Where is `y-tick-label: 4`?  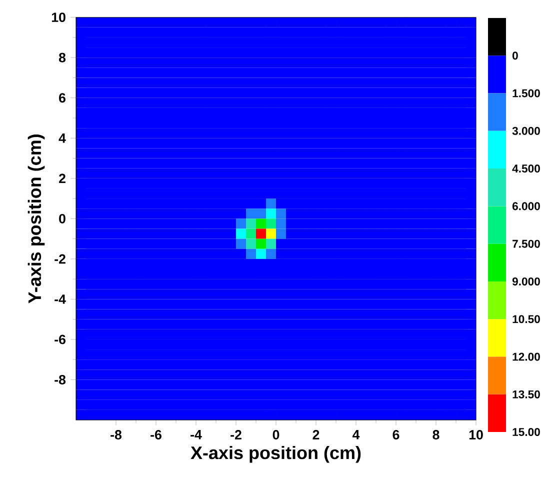
y-tick-label: 4 is located at coordinates (62, 138).